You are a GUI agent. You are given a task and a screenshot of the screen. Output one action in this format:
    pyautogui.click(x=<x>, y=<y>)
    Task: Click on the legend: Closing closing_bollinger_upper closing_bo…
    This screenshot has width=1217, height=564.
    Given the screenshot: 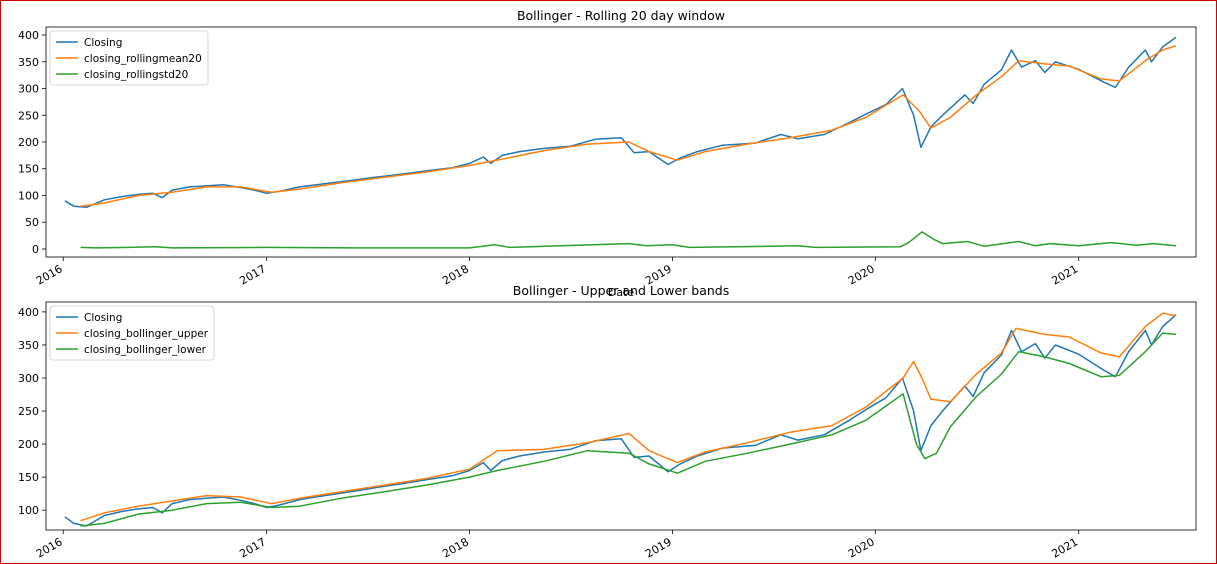 What is the action you would take?
    pyautogui.click(x=132, y=333)
    